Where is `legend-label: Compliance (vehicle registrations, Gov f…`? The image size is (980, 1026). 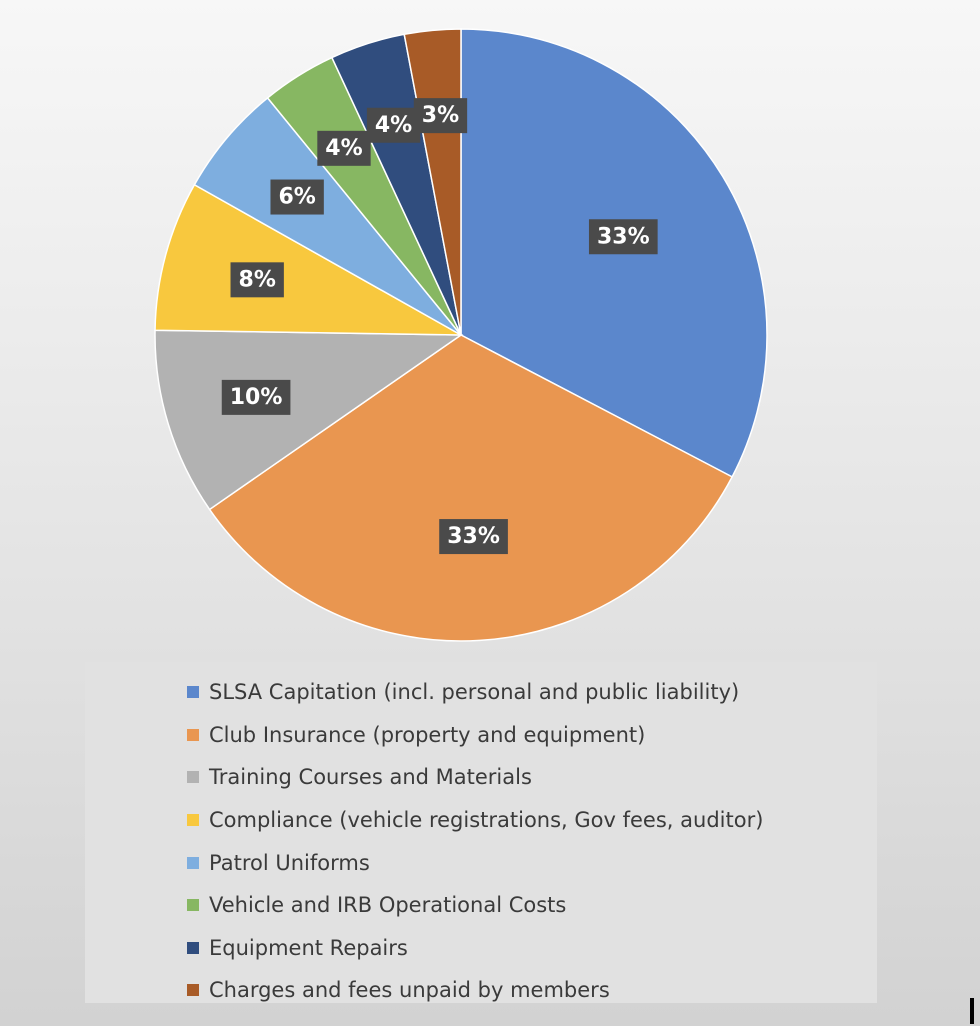
legend-label: Compliance (vehicle registrations, Gov f… is located at coordinates (486, 820).